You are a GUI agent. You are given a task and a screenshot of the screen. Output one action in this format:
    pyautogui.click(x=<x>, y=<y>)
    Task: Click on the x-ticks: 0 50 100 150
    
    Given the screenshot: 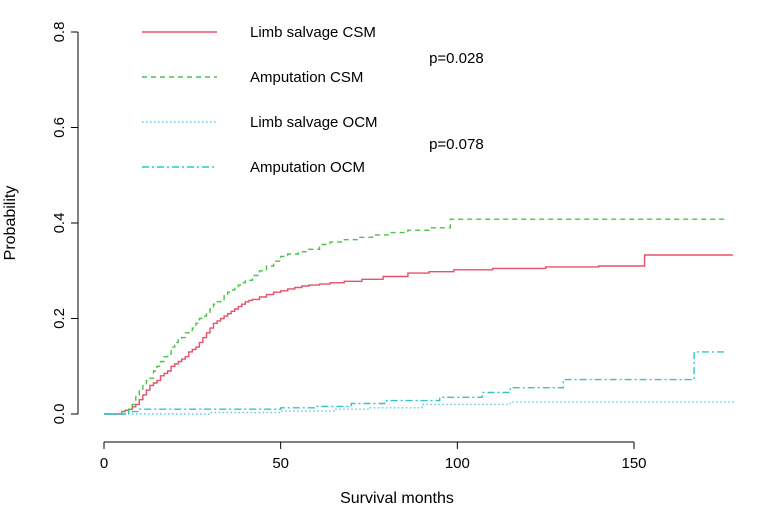 What is the action you would take?
    pyautogui.click(x=373, y=457)
    